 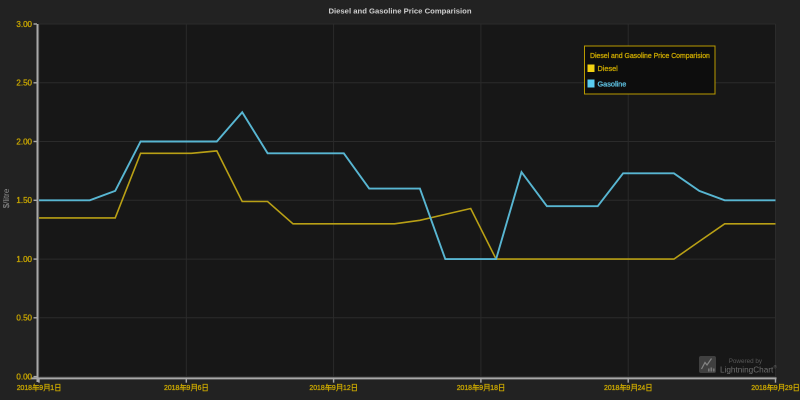 I want to click on svg-text: 12, so click(x=347, y=388).